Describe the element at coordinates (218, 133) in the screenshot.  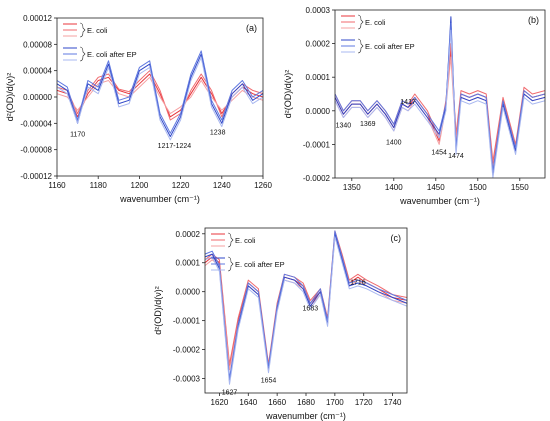
I see `peak-annotation: 1238` at that location.